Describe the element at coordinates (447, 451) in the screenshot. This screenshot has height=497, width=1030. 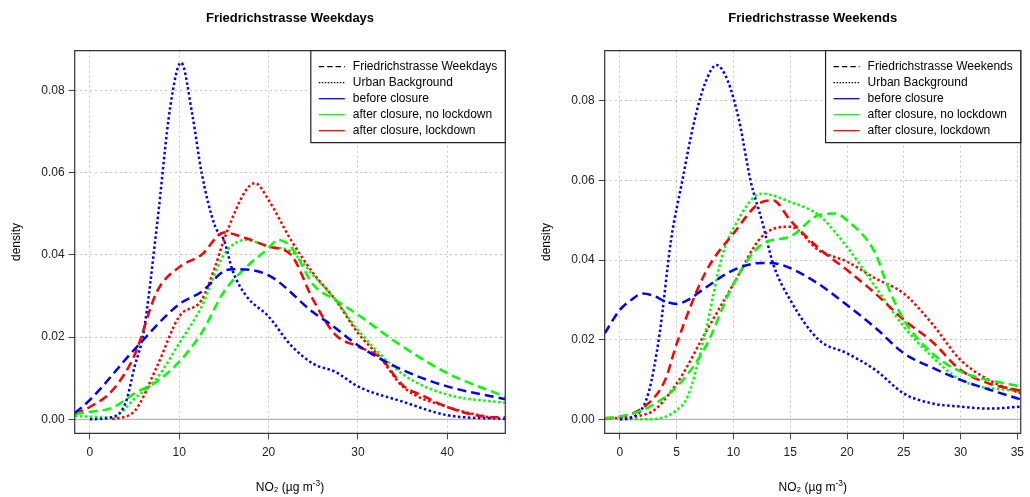
I see `x-tick-label: 40` at that location.